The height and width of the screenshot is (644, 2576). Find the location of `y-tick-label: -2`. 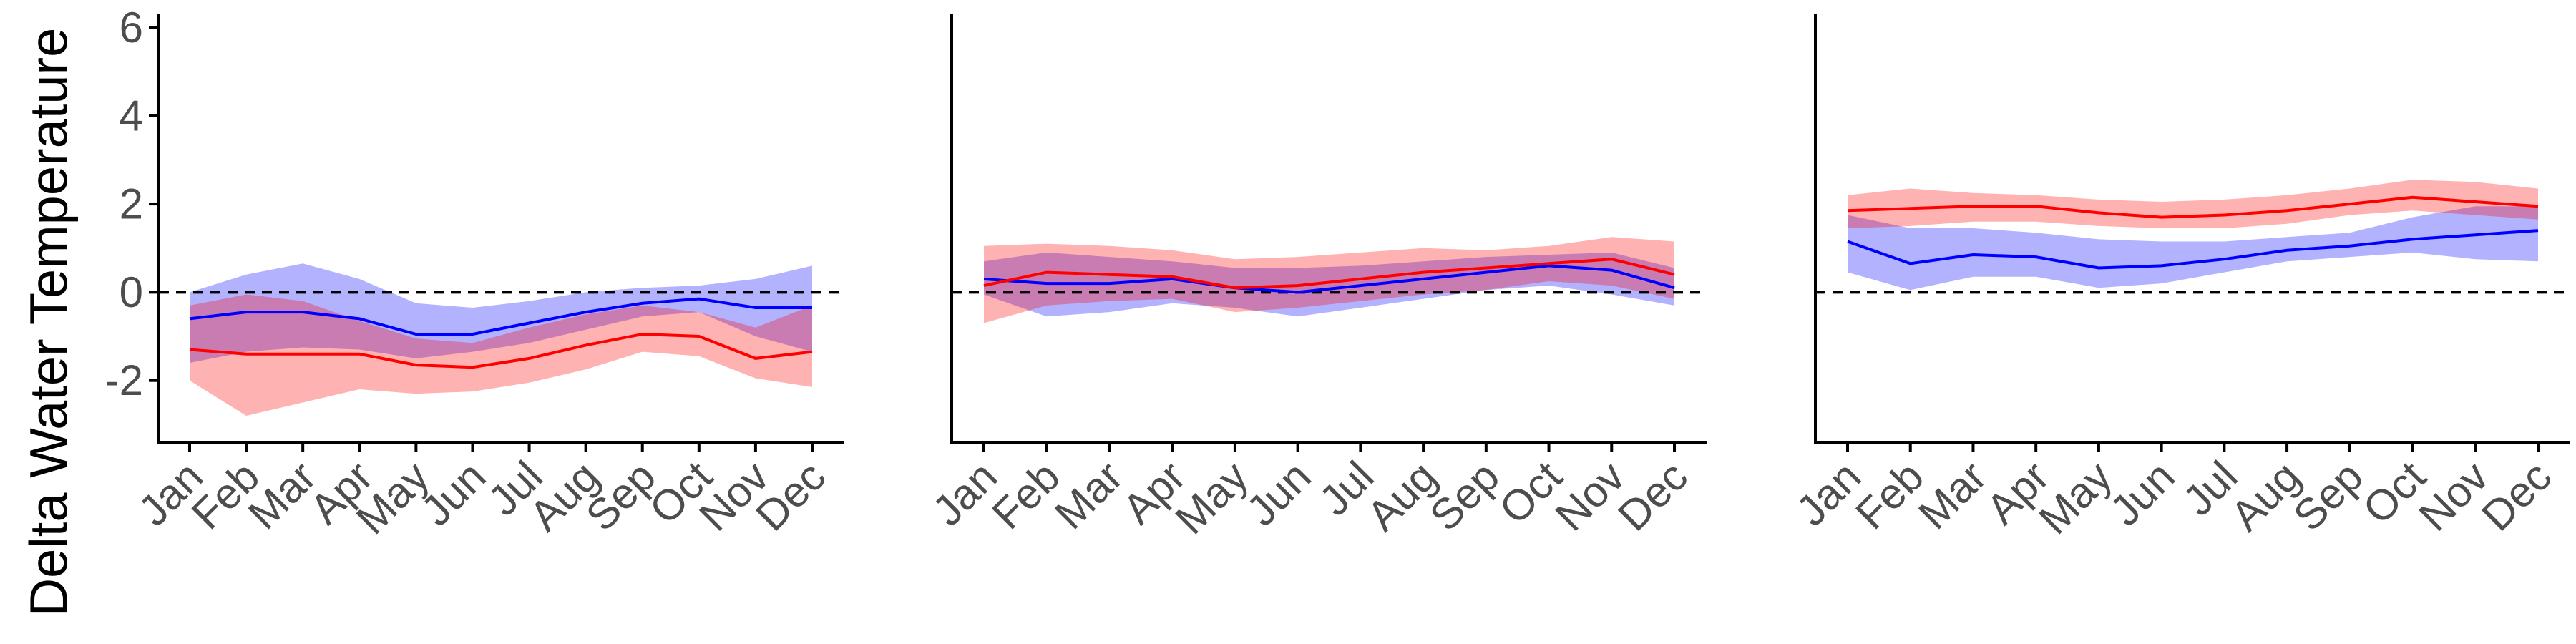

y-tick-label: -2 is located at coordinates (124, 380).